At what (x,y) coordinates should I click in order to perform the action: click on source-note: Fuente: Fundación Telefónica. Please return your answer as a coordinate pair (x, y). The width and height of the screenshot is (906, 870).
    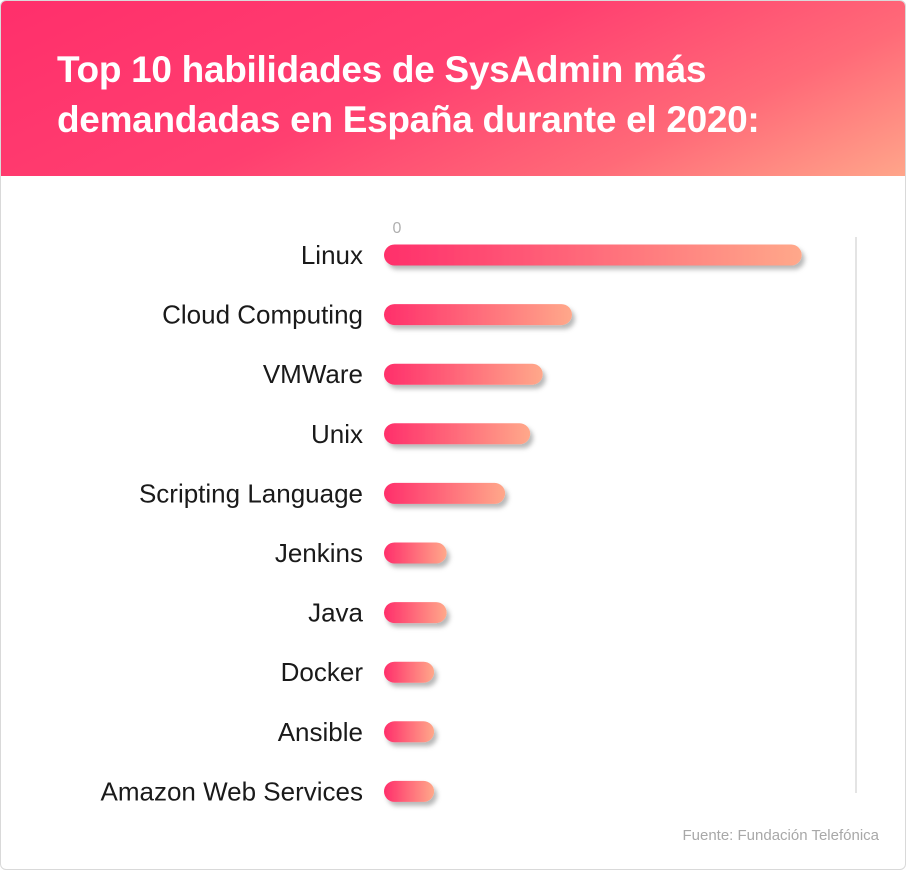
    Looking at the image, I should click on (780, 835).